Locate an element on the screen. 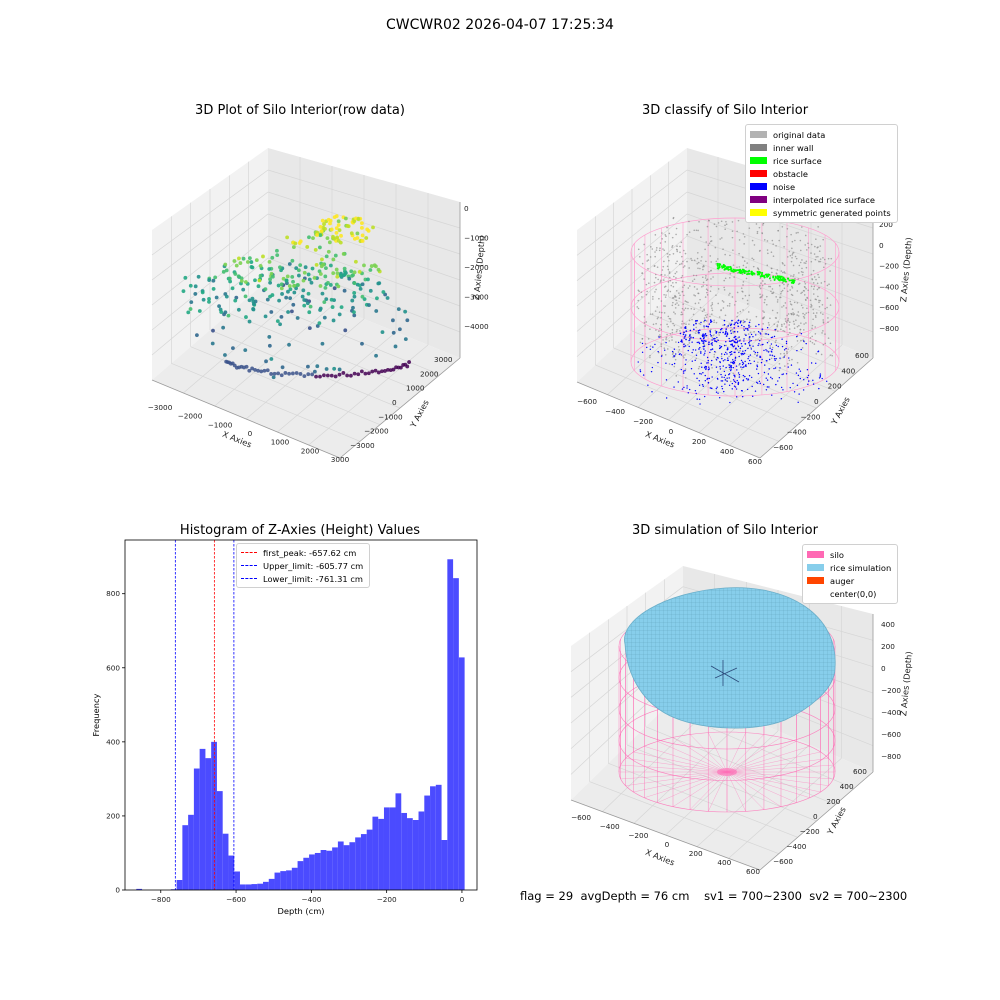  raw-x-tick: 0 is located at coordinates (250, 433).